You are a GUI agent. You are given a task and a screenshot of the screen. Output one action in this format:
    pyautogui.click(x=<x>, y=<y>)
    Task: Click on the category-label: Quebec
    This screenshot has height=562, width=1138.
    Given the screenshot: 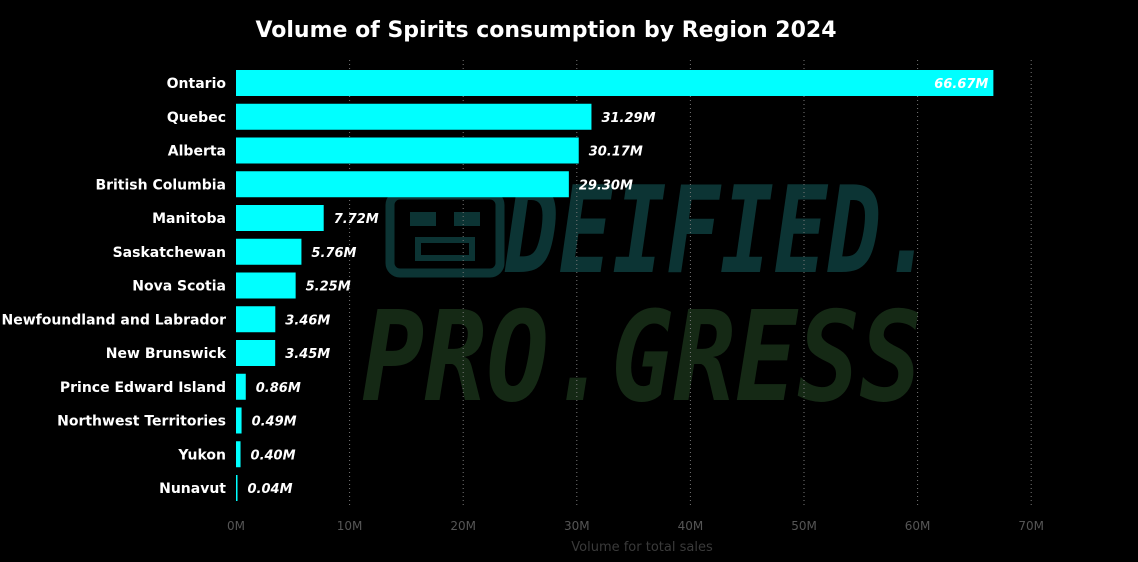 What is the action you would take?
    pyautogui.click(x=196, y=118)
    